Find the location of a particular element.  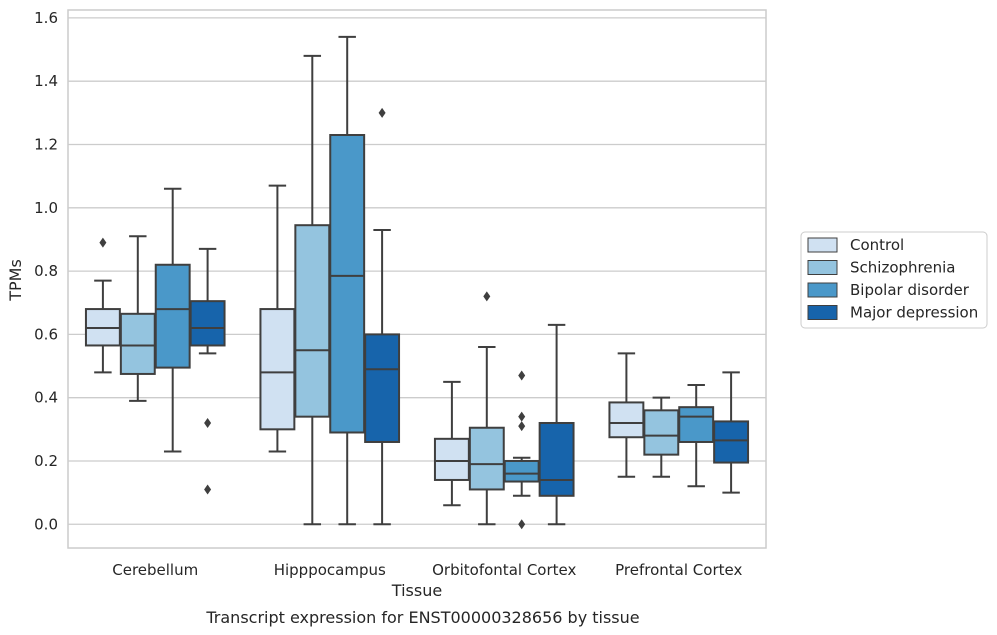

legend-label: Schizophrenia is located at coordinates (902, 268).